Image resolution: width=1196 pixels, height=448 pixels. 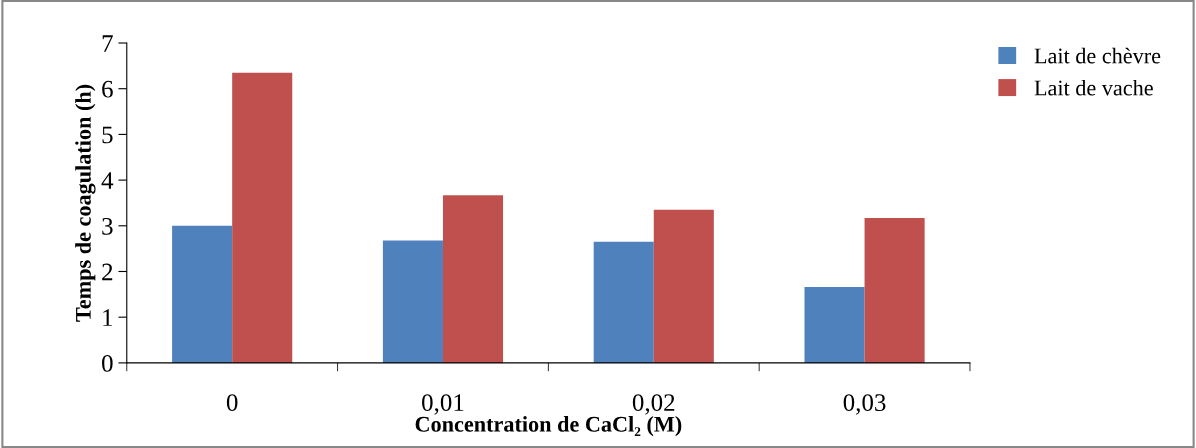 I want to click on y-tick-label: 5, so click(x=107, y=135).